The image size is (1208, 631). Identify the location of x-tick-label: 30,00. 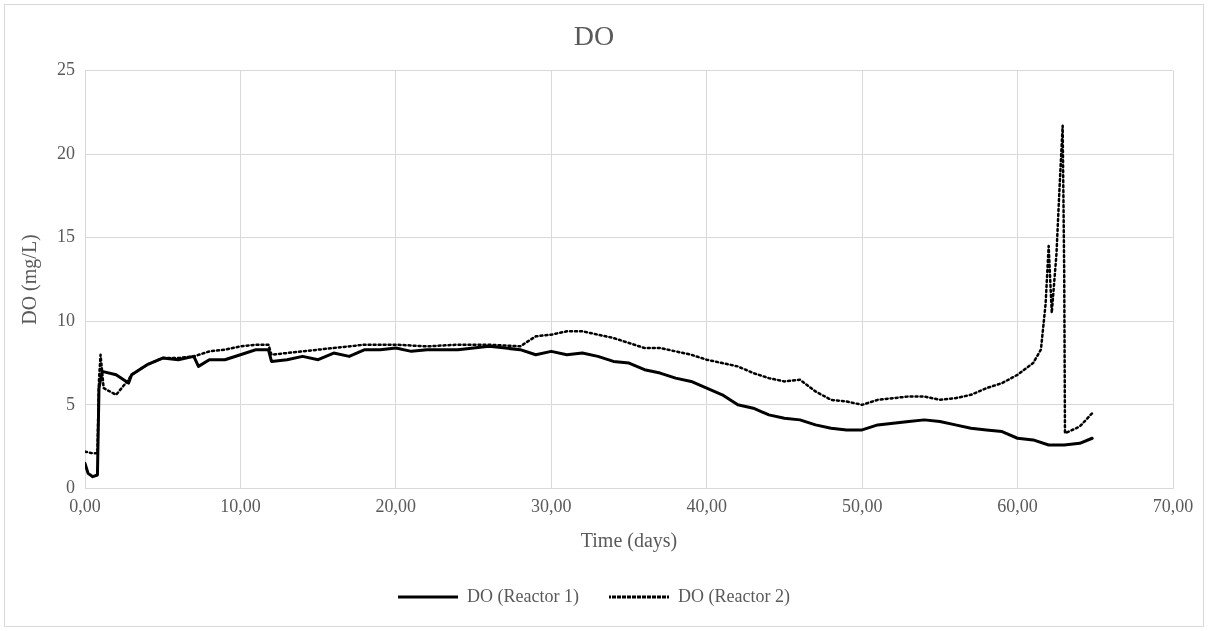
(551, 505).